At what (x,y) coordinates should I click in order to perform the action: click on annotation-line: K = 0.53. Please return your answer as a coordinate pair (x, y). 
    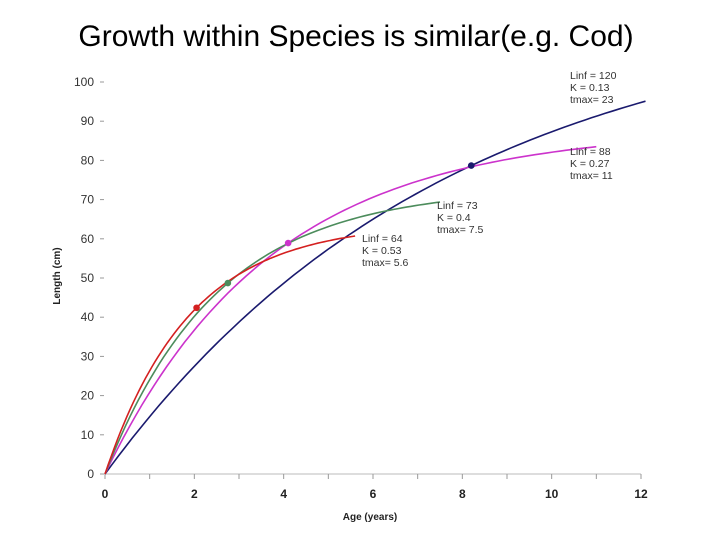
    Looking at the image, I should click on (382, 251).